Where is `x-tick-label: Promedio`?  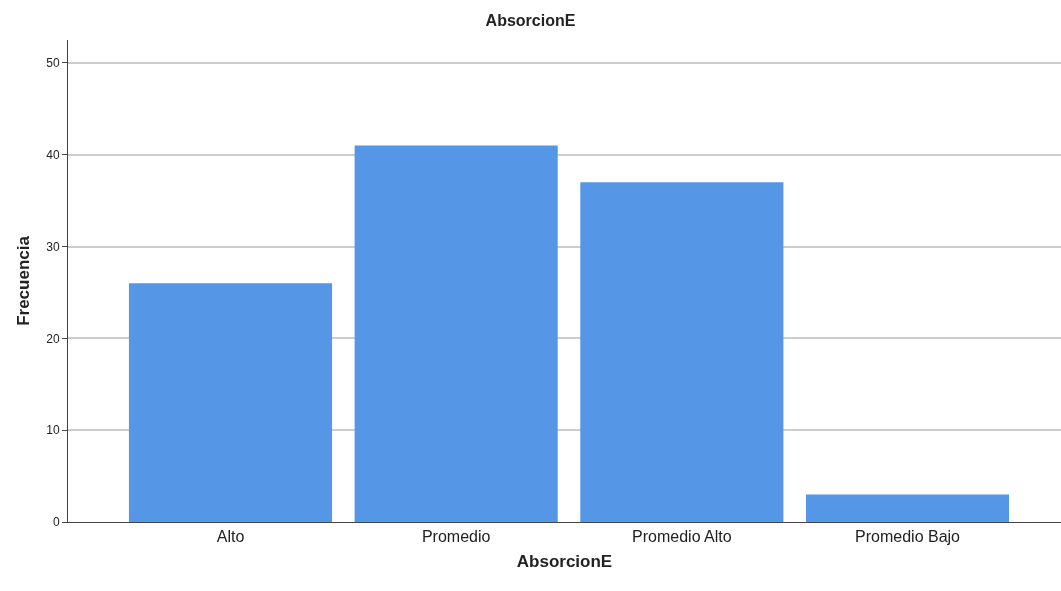
x-tick-label: Promedio is located at coordinates (456, 537).